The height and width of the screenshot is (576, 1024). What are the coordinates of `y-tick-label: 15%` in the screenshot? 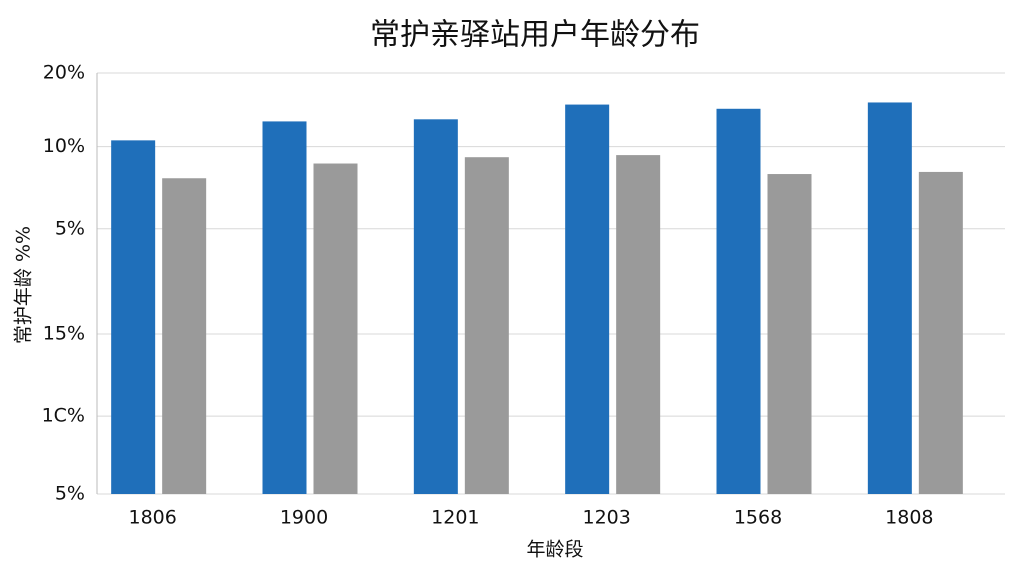 It's located at (64, 334).